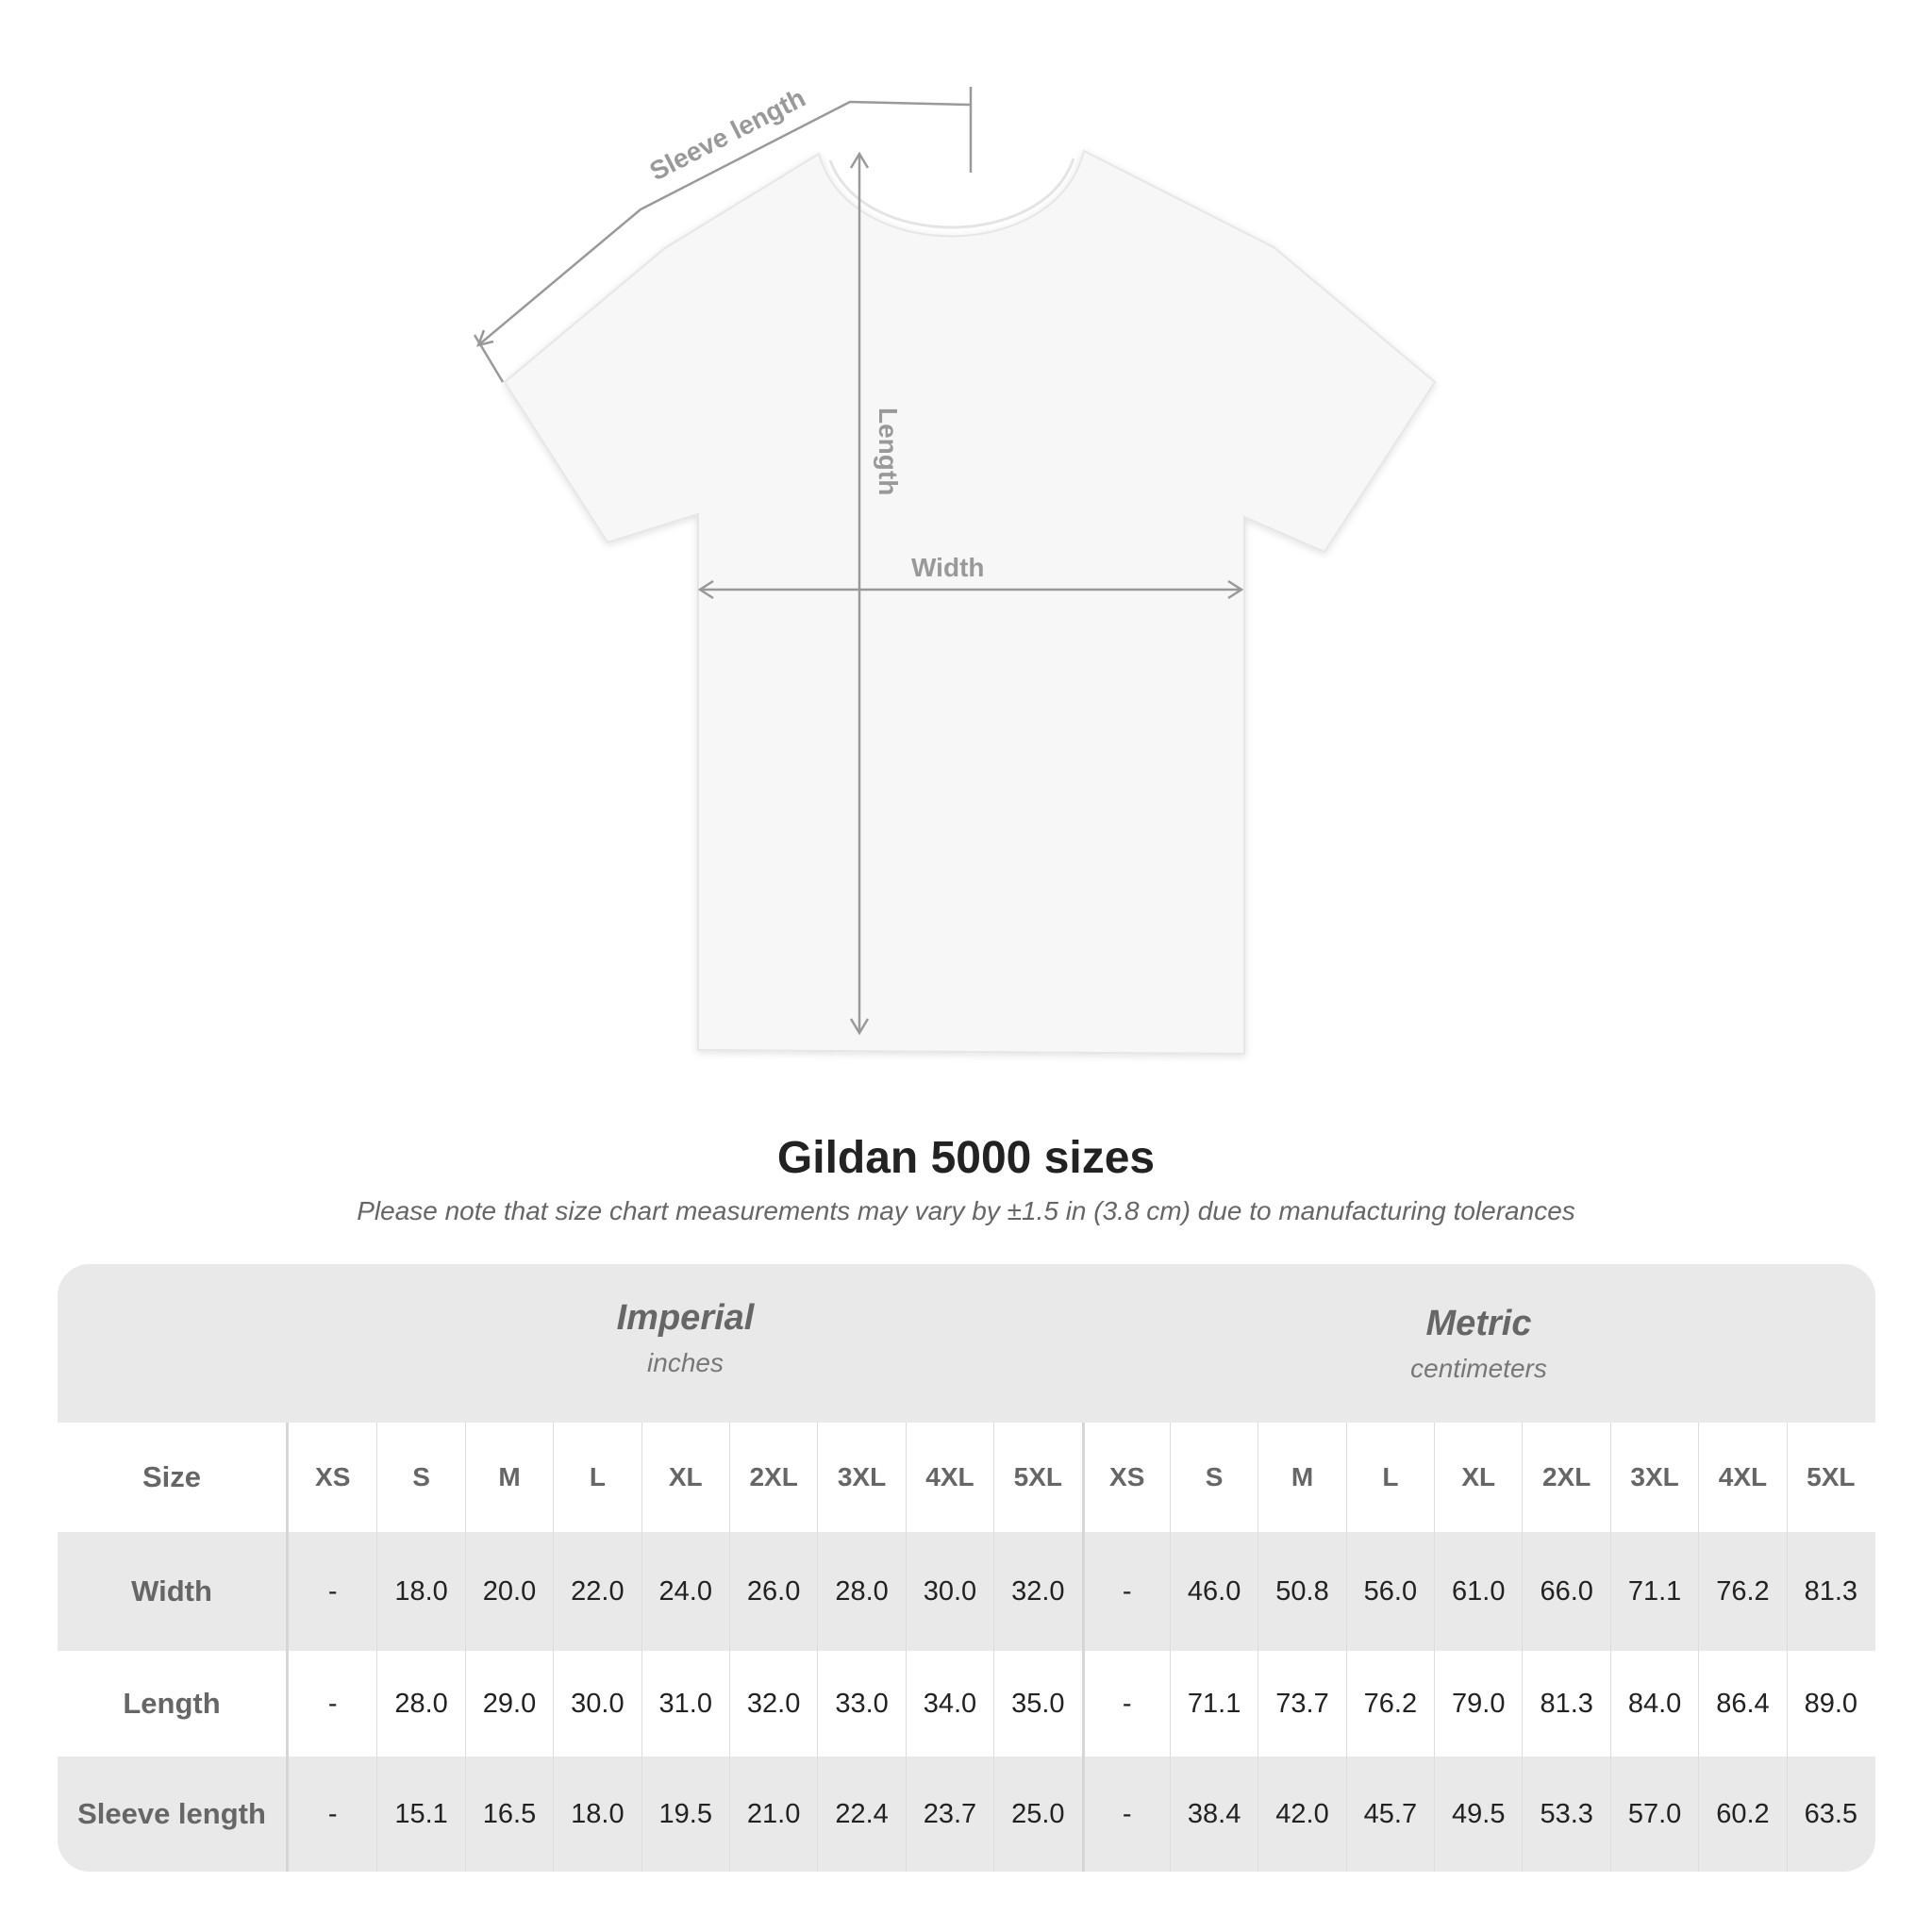 The width and height of the screenshot is (1932, 1932). I want to click on imperial-value-cell: 26.0, so click(773, 1591).